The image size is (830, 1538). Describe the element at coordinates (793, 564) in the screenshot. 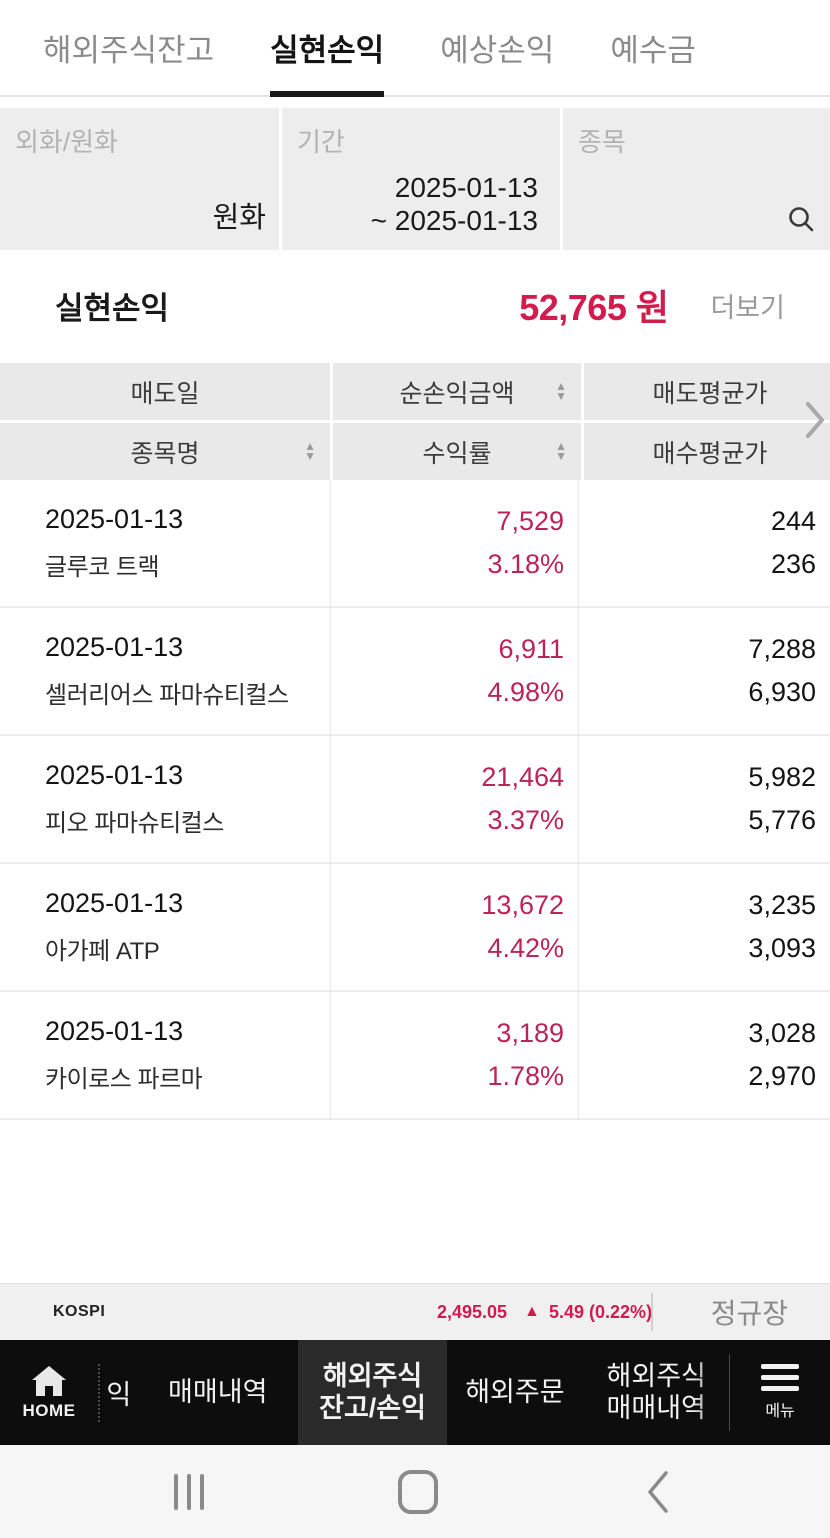

I see `cell-buy-avg-price: 236` at that location.